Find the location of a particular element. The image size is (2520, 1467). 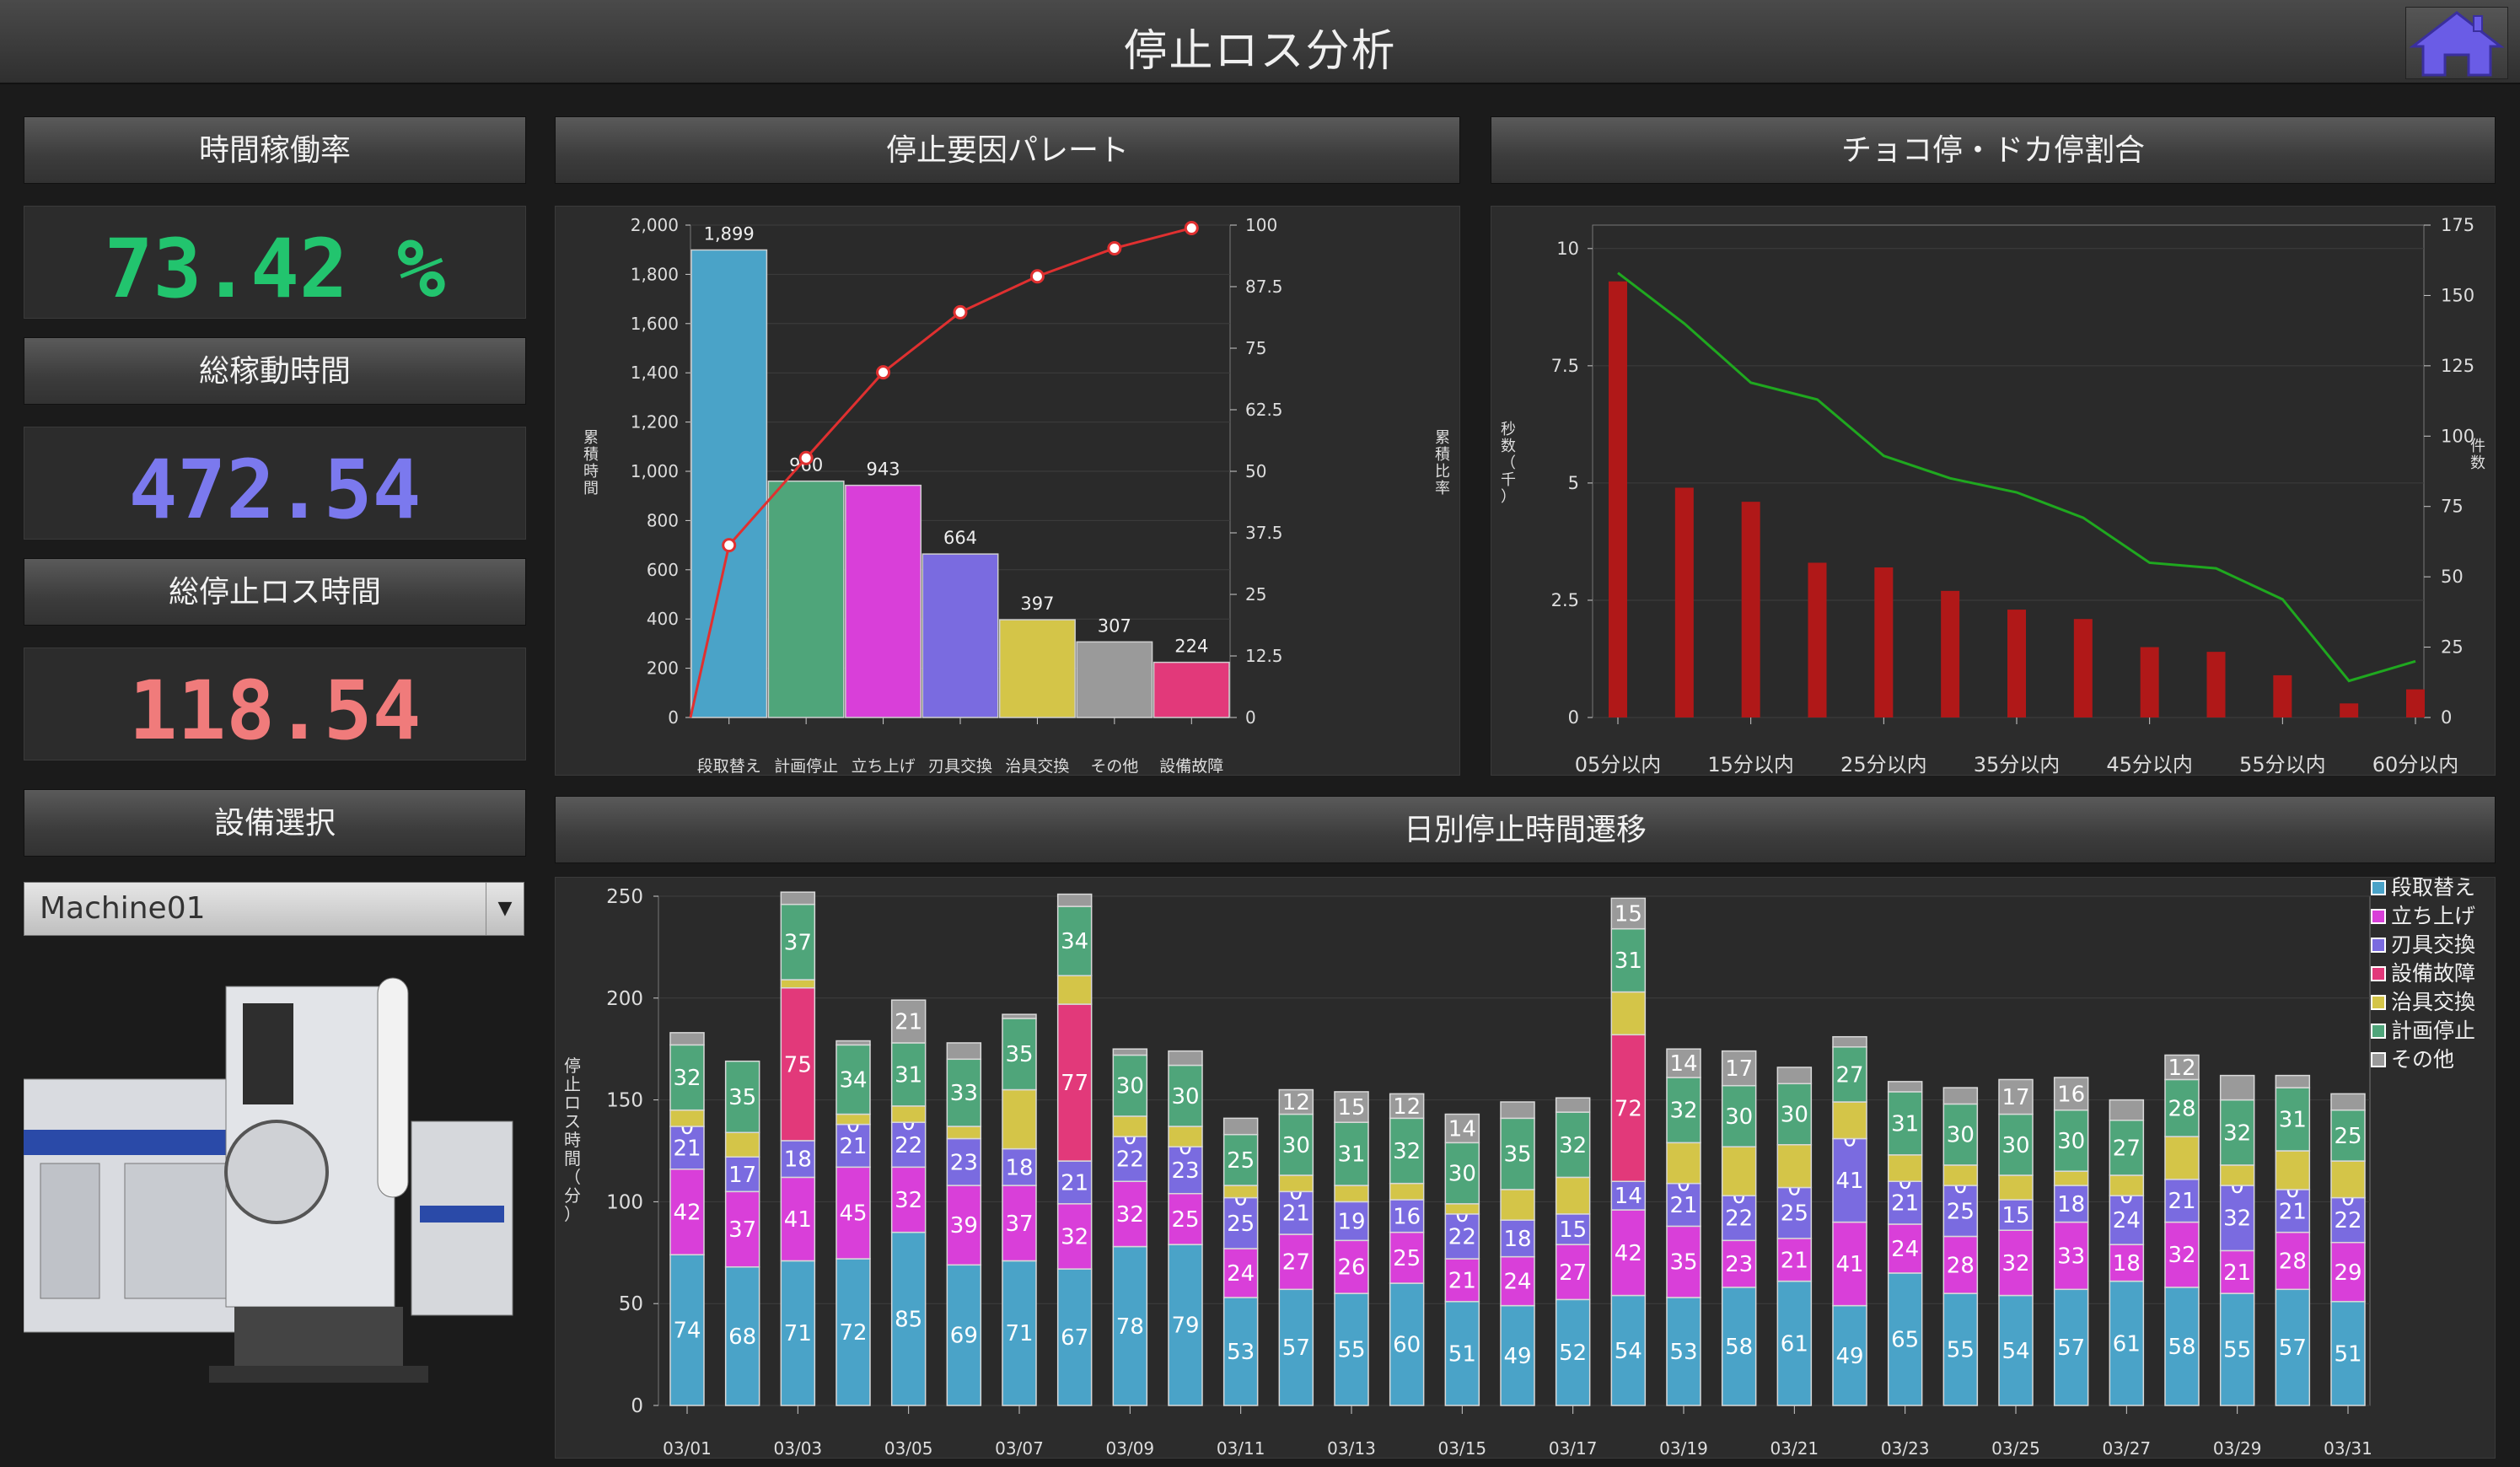

choko-y2-tick-label: 75 is located at coordinates (2452, 507).